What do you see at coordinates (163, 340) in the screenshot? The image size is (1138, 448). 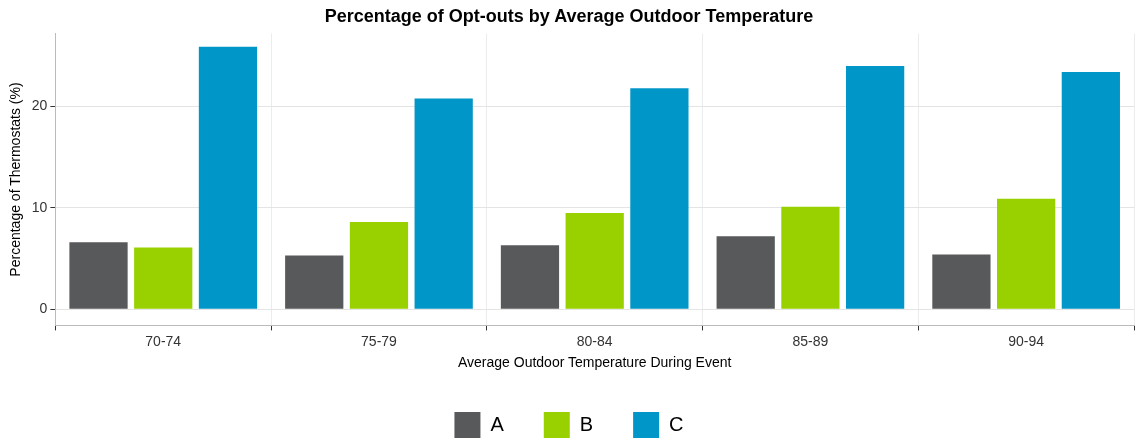 I see `x-tick-label: 70-74` at bounding box center [163, 340].